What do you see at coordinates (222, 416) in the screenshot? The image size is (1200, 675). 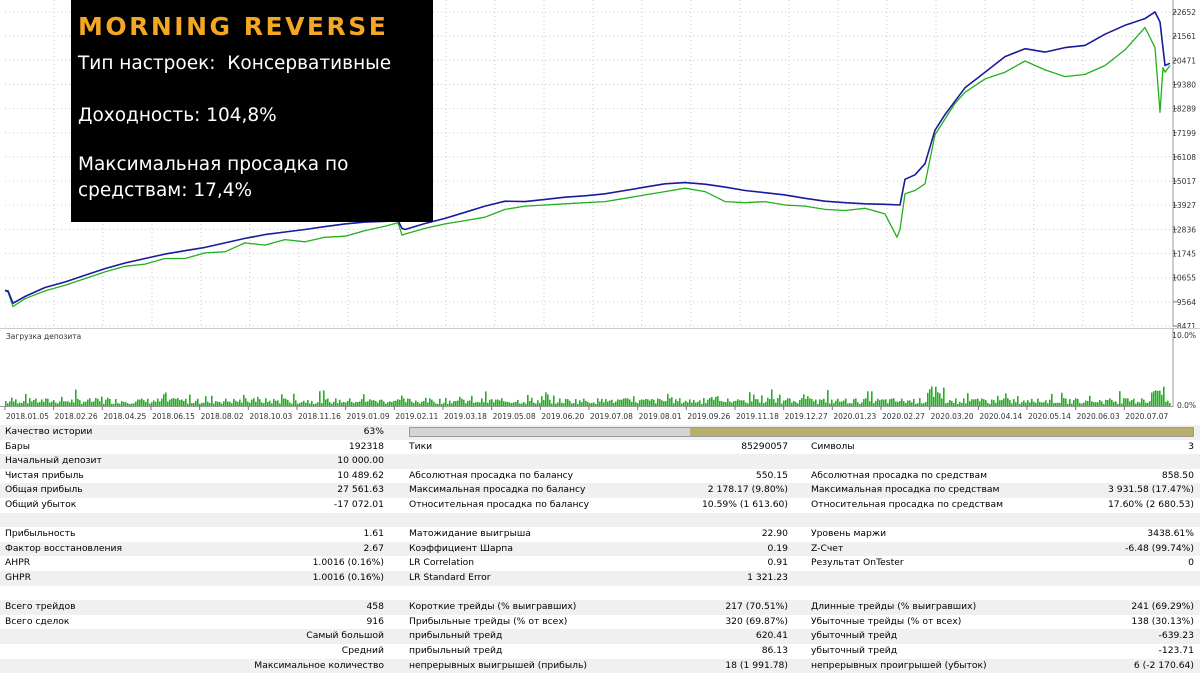 I see `x-tick-label: 2018.08.02` at bounding box center [222, 416].